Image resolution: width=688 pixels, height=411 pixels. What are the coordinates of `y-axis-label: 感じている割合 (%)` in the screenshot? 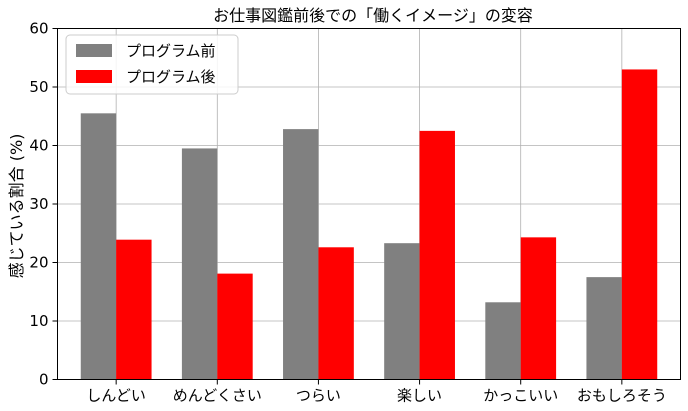 It's located at (16, 206).